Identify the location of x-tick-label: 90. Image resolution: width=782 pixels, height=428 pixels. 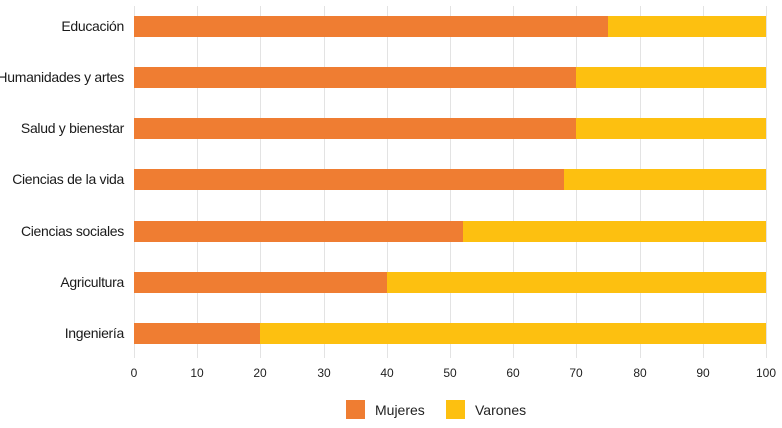
(703, 373).